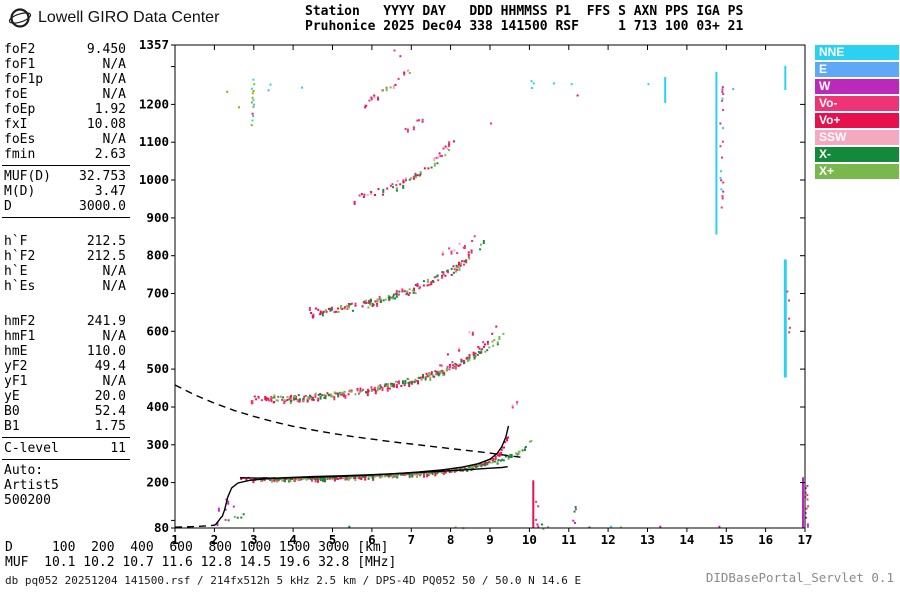  I want to click on param-row-clevel: C-level 11, so click(66, 448).